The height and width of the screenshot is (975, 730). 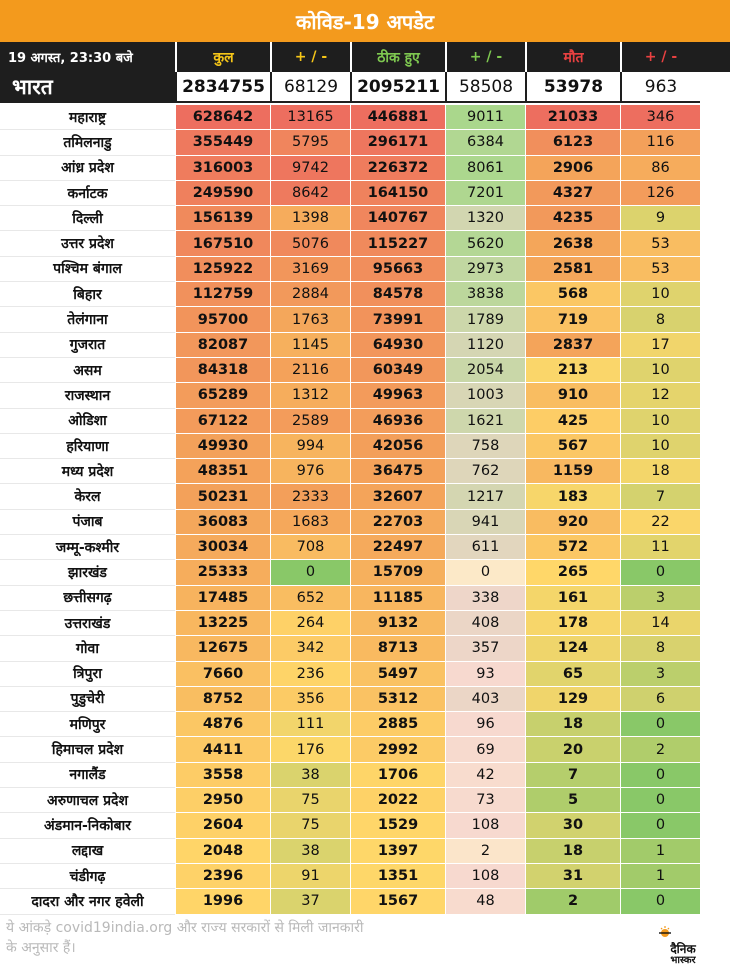 What do you see at coordinates (572, 396) in the screenshot?
I see `death-cases: 910` at bounding box center [572, 396].